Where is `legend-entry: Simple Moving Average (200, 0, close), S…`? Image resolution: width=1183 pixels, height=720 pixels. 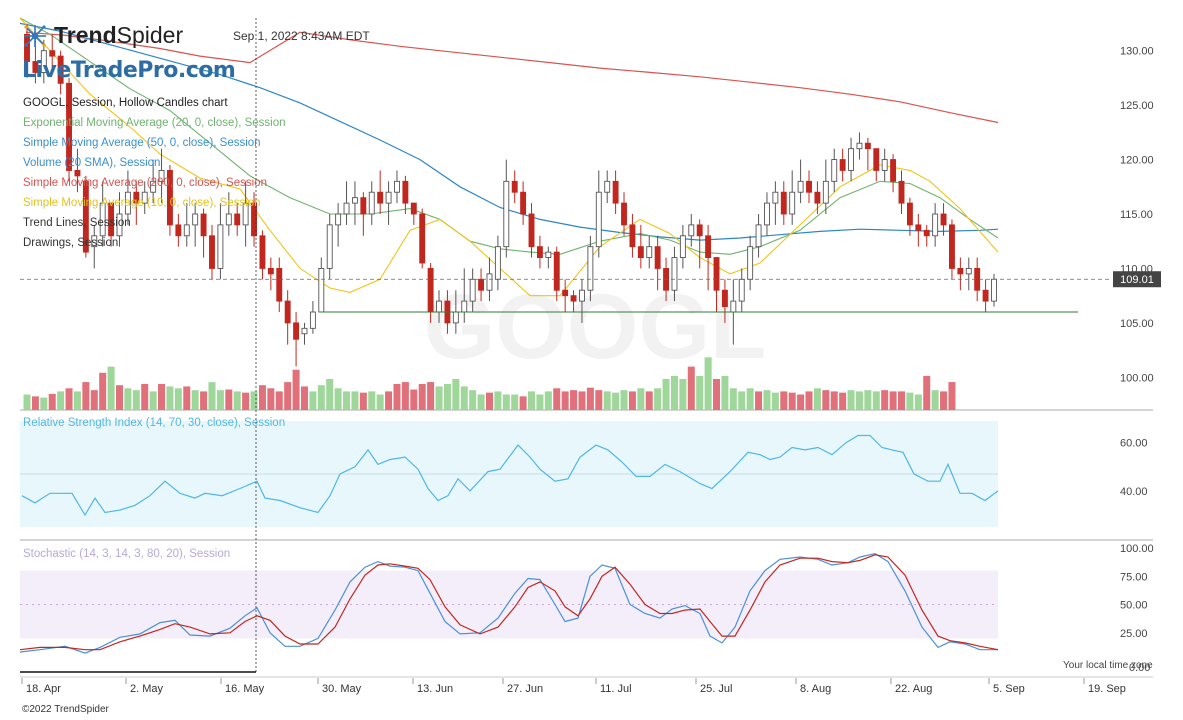 legend-entry: Simple Moving Average (200, 0, close), S… is located at coordinates (145, 183).